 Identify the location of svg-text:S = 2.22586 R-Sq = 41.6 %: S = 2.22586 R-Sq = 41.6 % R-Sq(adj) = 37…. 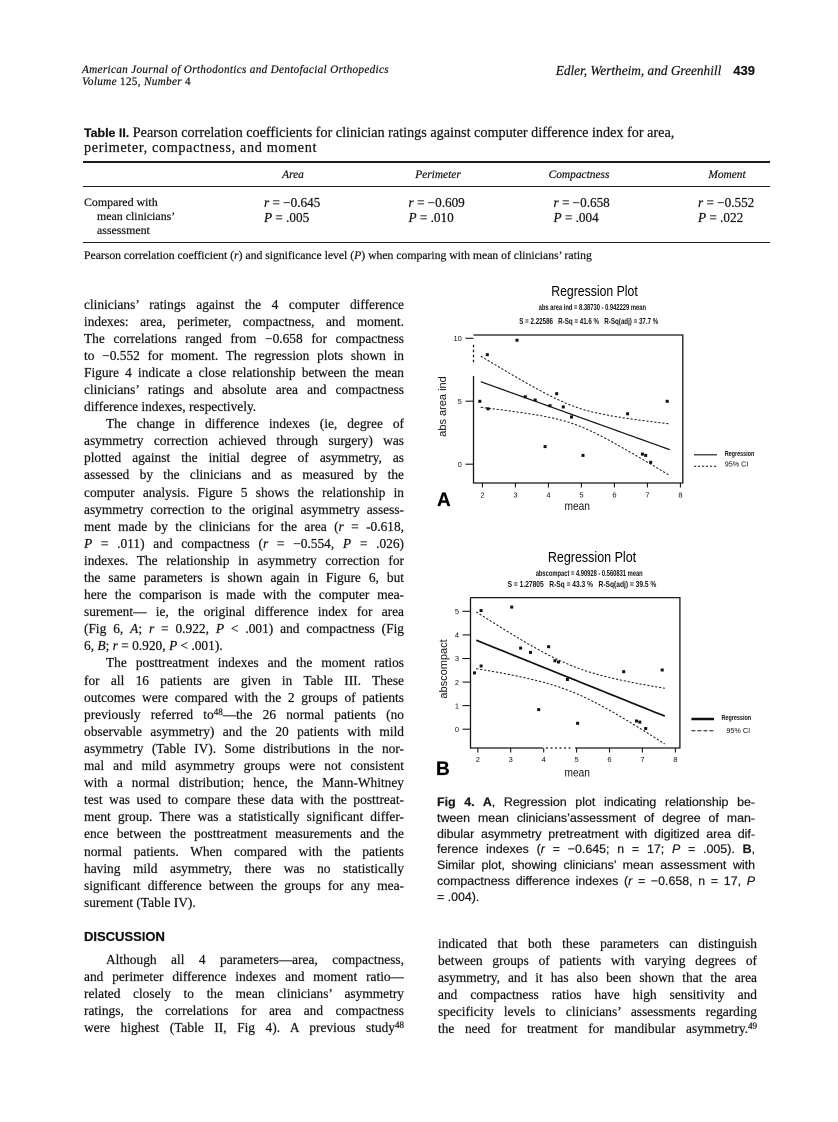
(588, 321).